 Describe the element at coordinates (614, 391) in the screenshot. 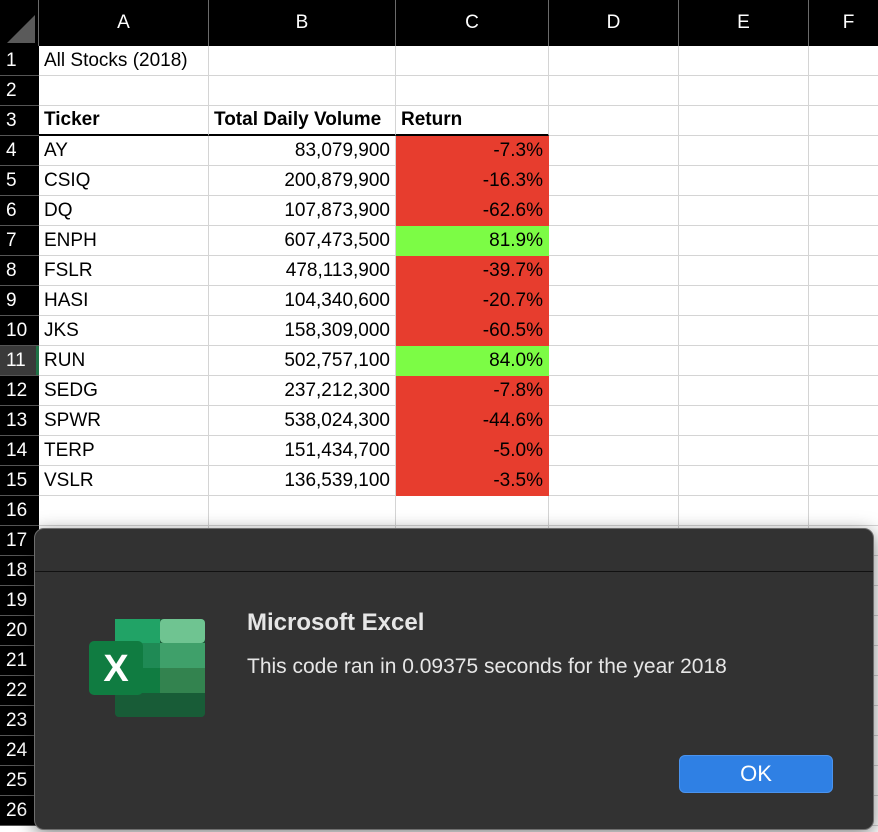

I see `cell-d12` at that location.